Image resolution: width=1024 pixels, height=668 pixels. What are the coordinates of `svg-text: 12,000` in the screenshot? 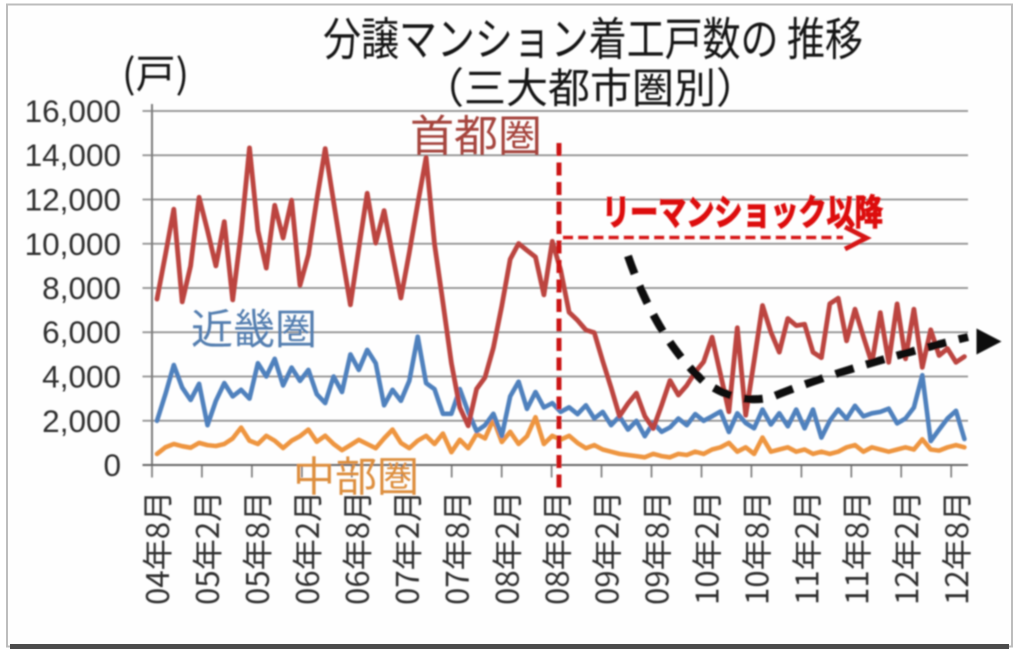 It's located at (73, 200).